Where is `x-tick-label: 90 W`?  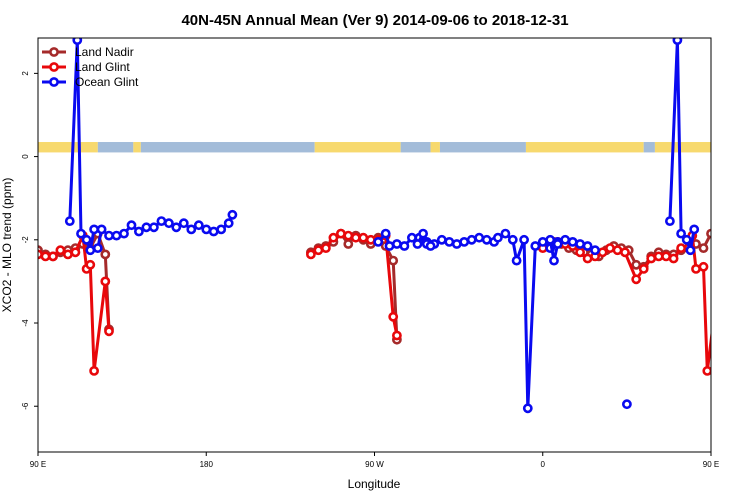 x-tick-label: 90 W is located at coordinates (374, 464).